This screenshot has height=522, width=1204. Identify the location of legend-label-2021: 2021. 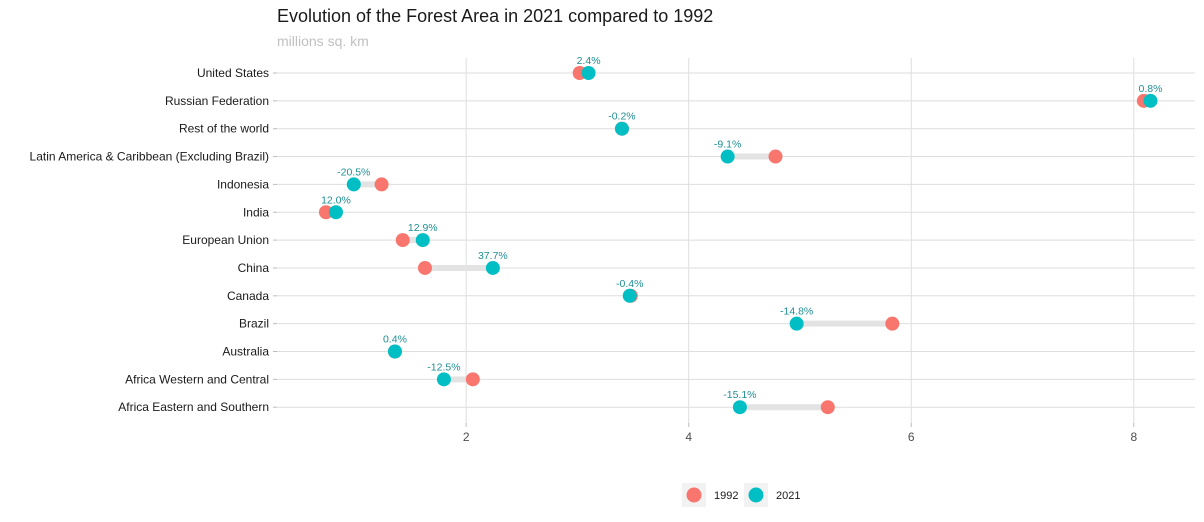
(788, 496).